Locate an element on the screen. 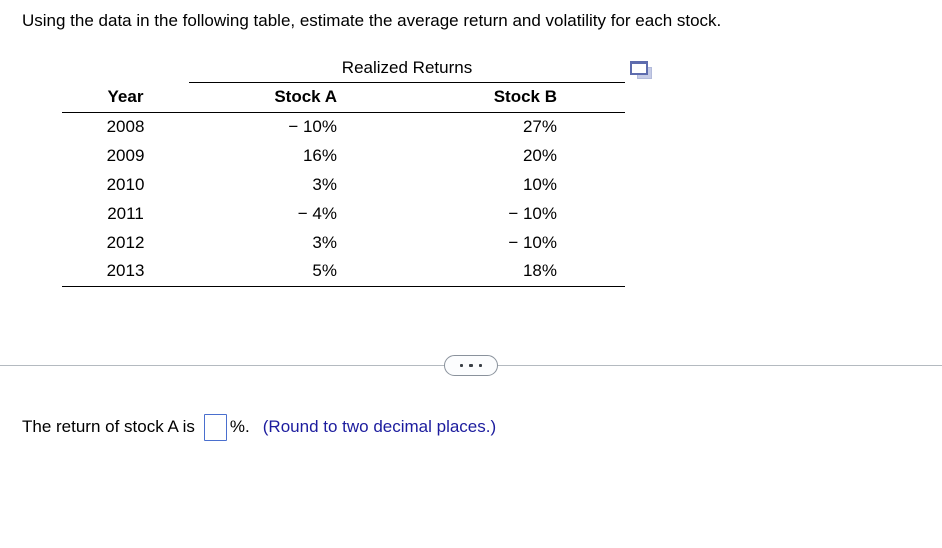 The height and width of the screenshot is (548, 942). col-header-stock-b: Stock B is located at coordinates (481, 97).